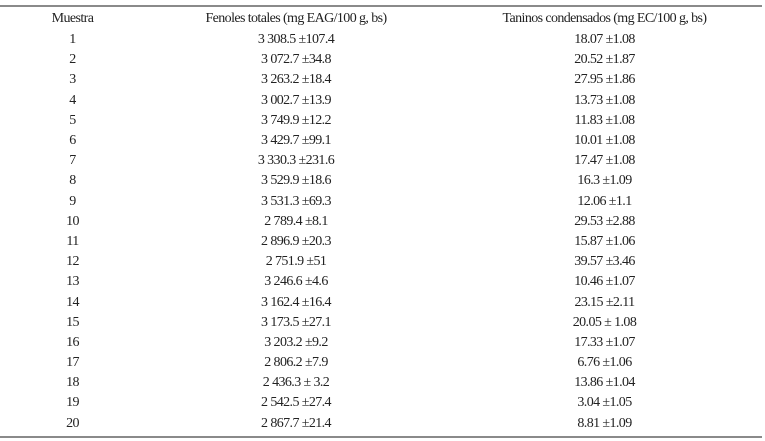 Image resolution: width=765 pixels, height=441 pixels. Describe the element at coordinates (381, 40) in the screenshot. I see `table-row: 1 3 308.5 ±107.4 18.07 ±1.08` at that location.